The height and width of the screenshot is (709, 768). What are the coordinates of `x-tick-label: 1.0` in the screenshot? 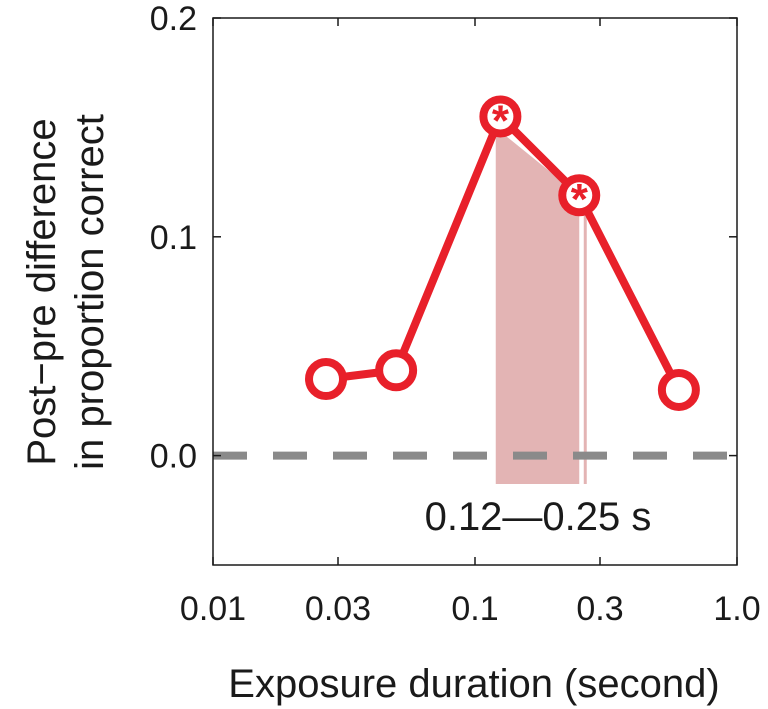 It's located at (736, 609).